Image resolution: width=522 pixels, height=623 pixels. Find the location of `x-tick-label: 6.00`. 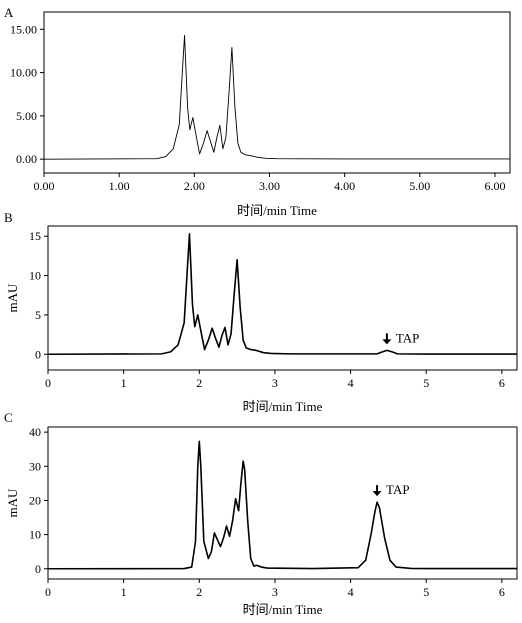

x-tick-label: 6.00 is located at coordinates (494, 186).